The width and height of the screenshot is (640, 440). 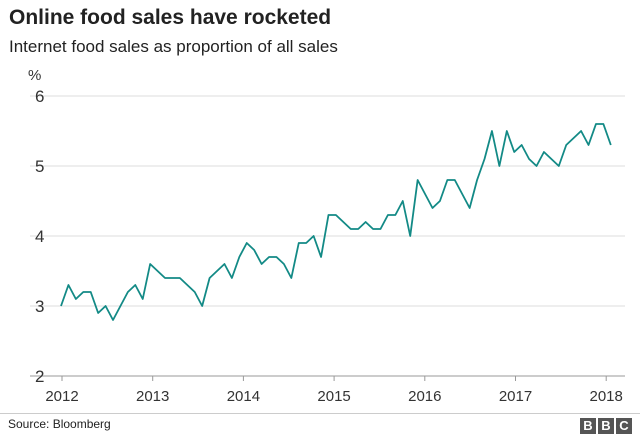 I want to click on y-tick-label: 6, so click(x=39, y=96).